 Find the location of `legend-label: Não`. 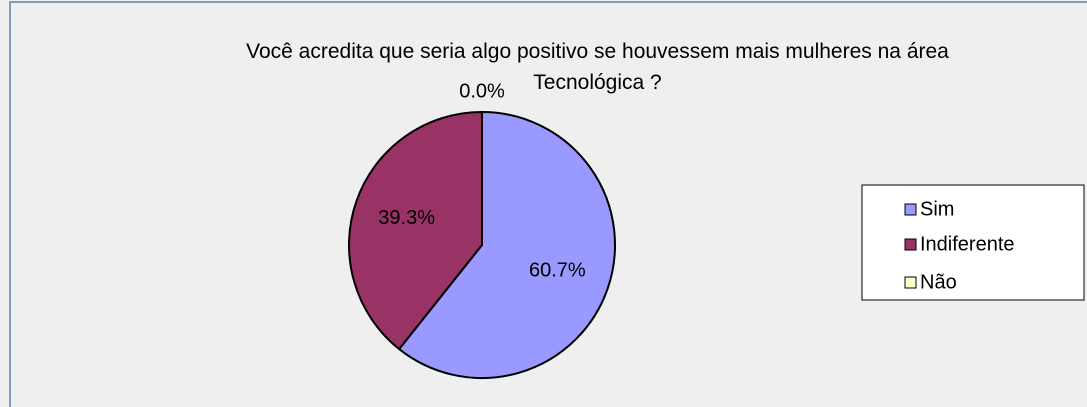

legend-label: Não is located at coordinates (938, 282).